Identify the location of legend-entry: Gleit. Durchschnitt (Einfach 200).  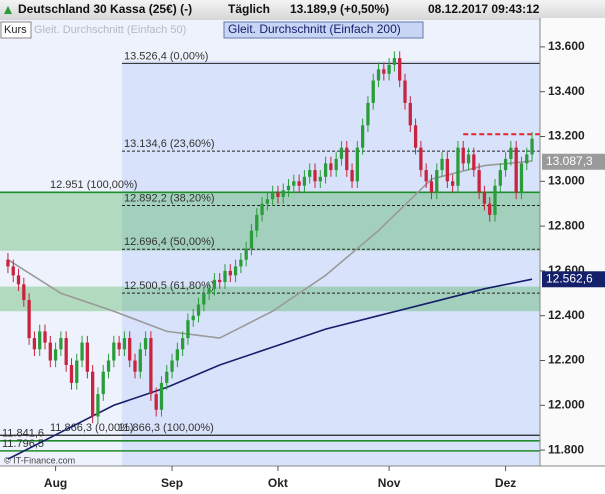
(314, 29).